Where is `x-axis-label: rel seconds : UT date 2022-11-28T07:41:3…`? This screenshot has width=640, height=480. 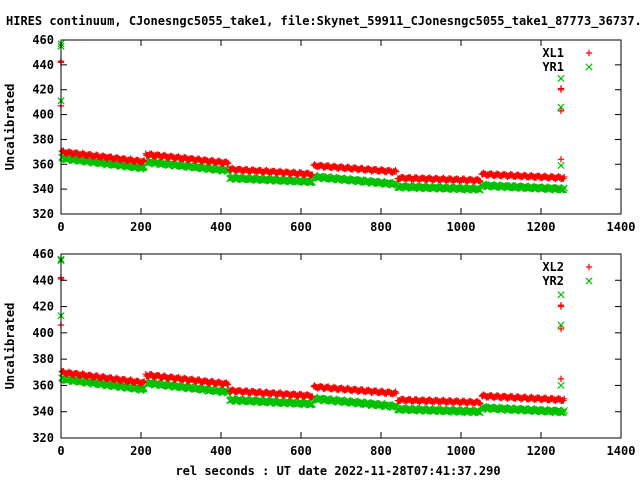 x-axis-label: rel seconds : UT date 2022-11-28T07:41:3… is located at coordinates (337, 471).